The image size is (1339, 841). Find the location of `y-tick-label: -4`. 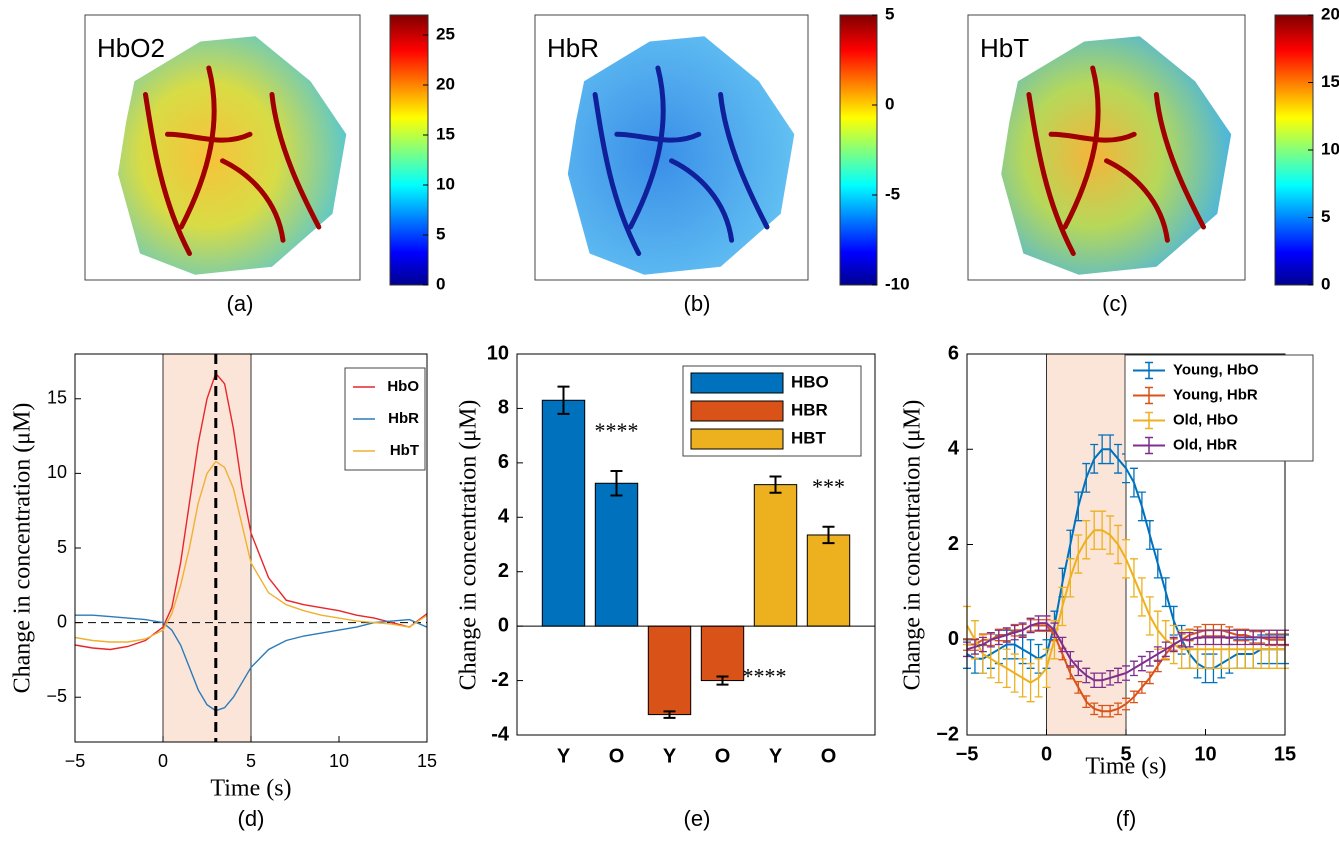

y-tick-label: -4 is located at coordinates (500, 734).